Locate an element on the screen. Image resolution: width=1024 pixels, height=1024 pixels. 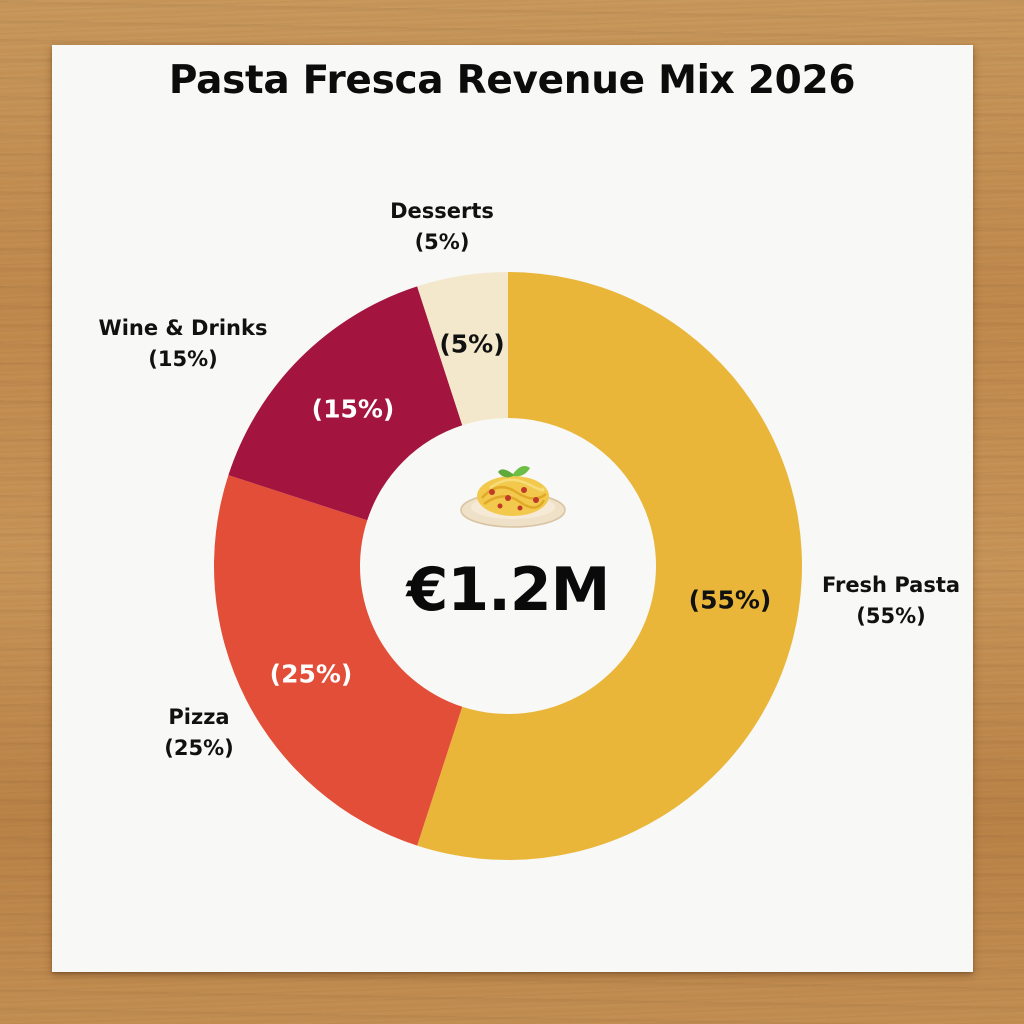
label-desserts: Desserts (5%) is located at coordinates (442, 227).